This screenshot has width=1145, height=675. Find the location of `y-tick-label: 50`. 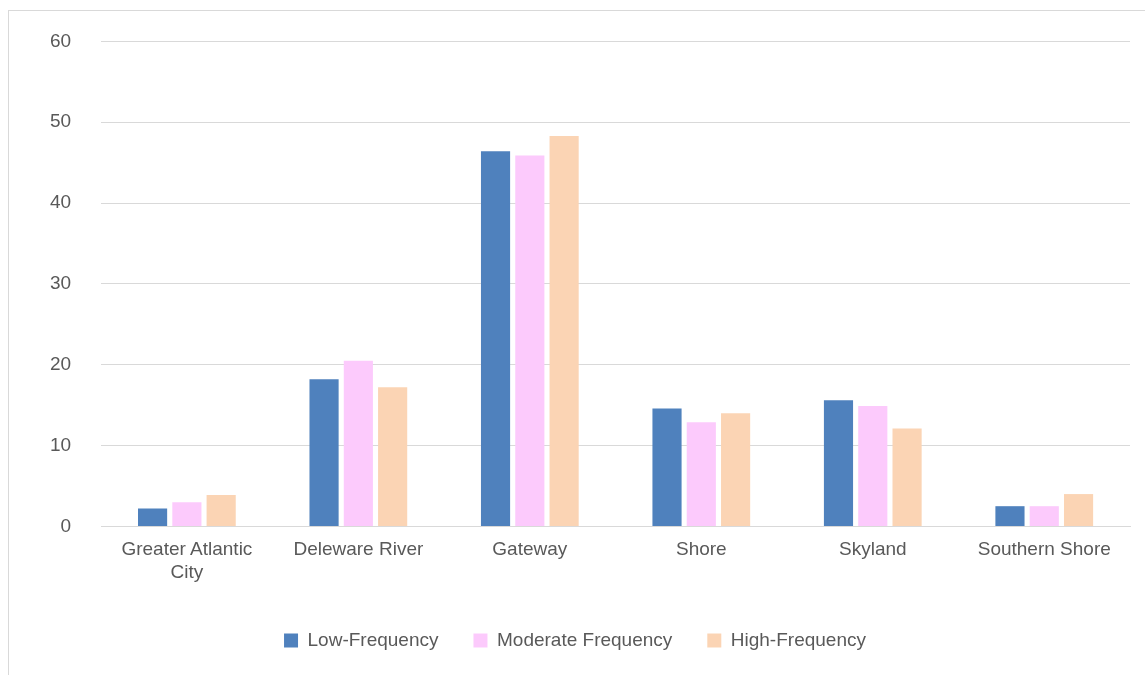

y-tick-label: 50 is located at coordinates (60, 121).